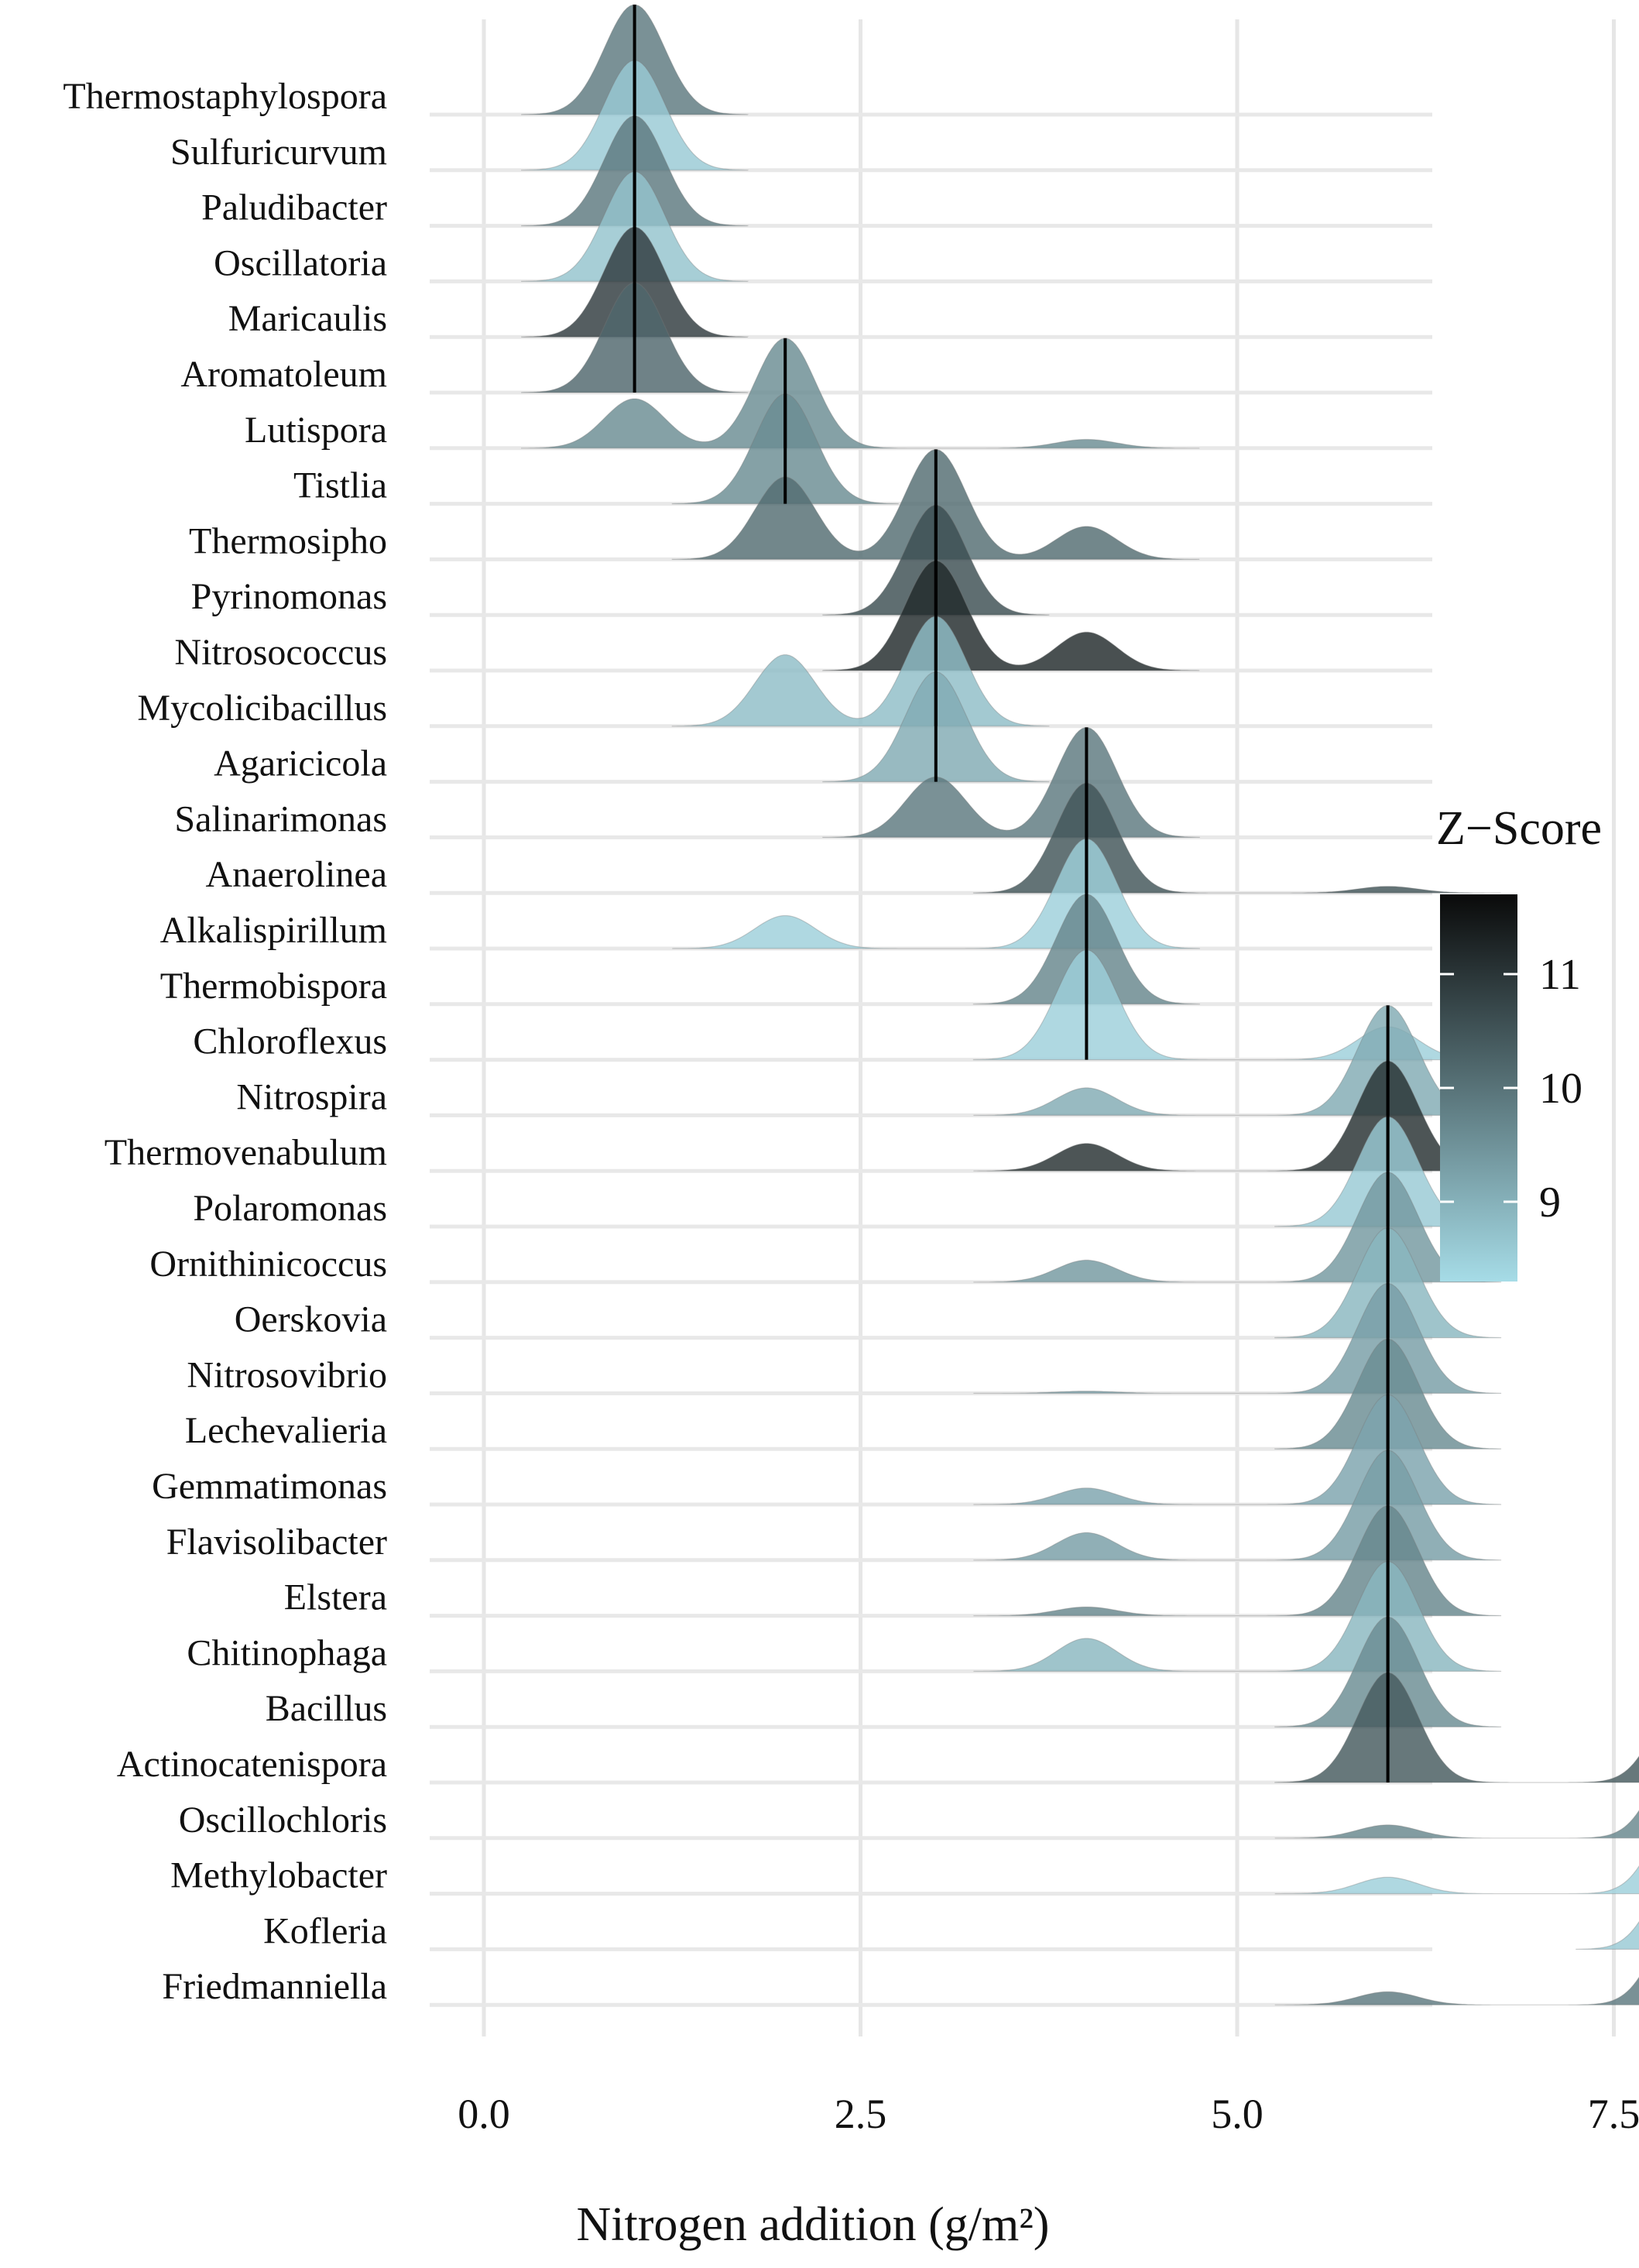 This screenshot has width=1639, height=2268. I want to click on genus-label: Elstera, so click(336, 1597).